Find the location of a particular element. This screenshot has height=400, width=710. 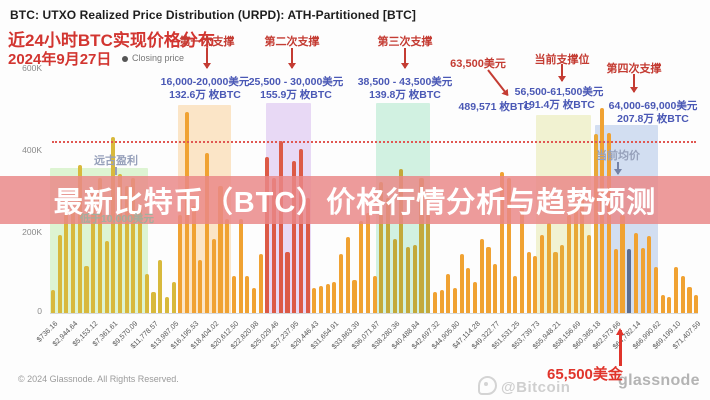

threshold-dotted-line is located at coordinates (374, 142).